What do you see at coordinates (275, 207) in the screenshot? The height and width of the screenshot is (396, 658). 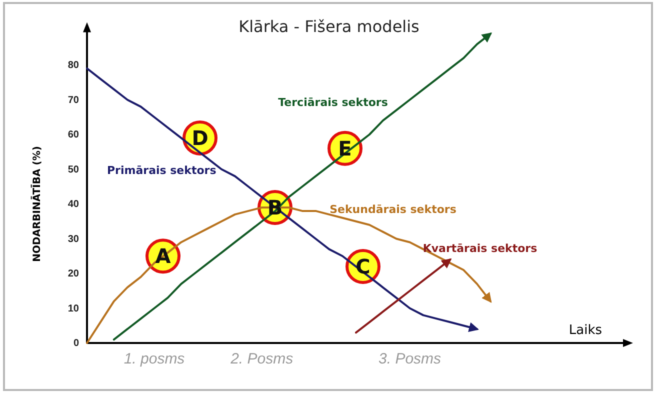 I see `annotation: B` at bounding box center [275, 207].